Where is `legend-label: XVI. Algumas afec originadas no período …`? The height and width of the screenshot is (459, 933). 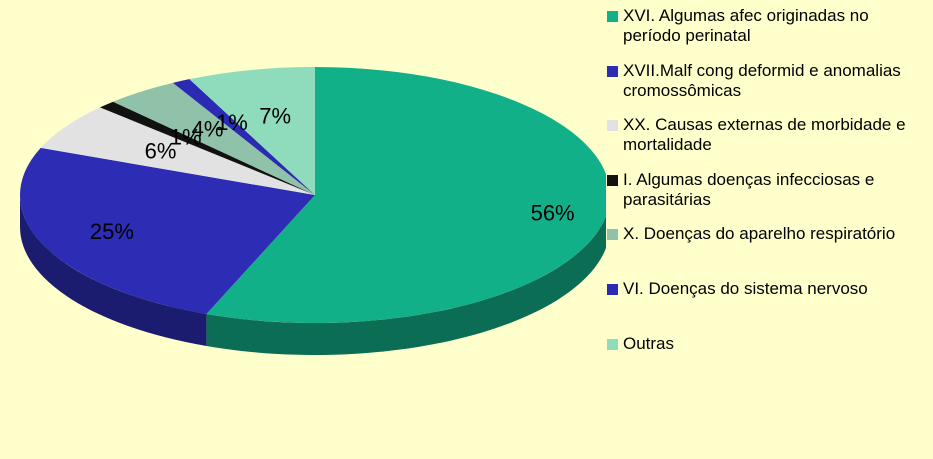
legend-label: XVI. Algumas afec originadas no período … is located at coordinates (746, 25).